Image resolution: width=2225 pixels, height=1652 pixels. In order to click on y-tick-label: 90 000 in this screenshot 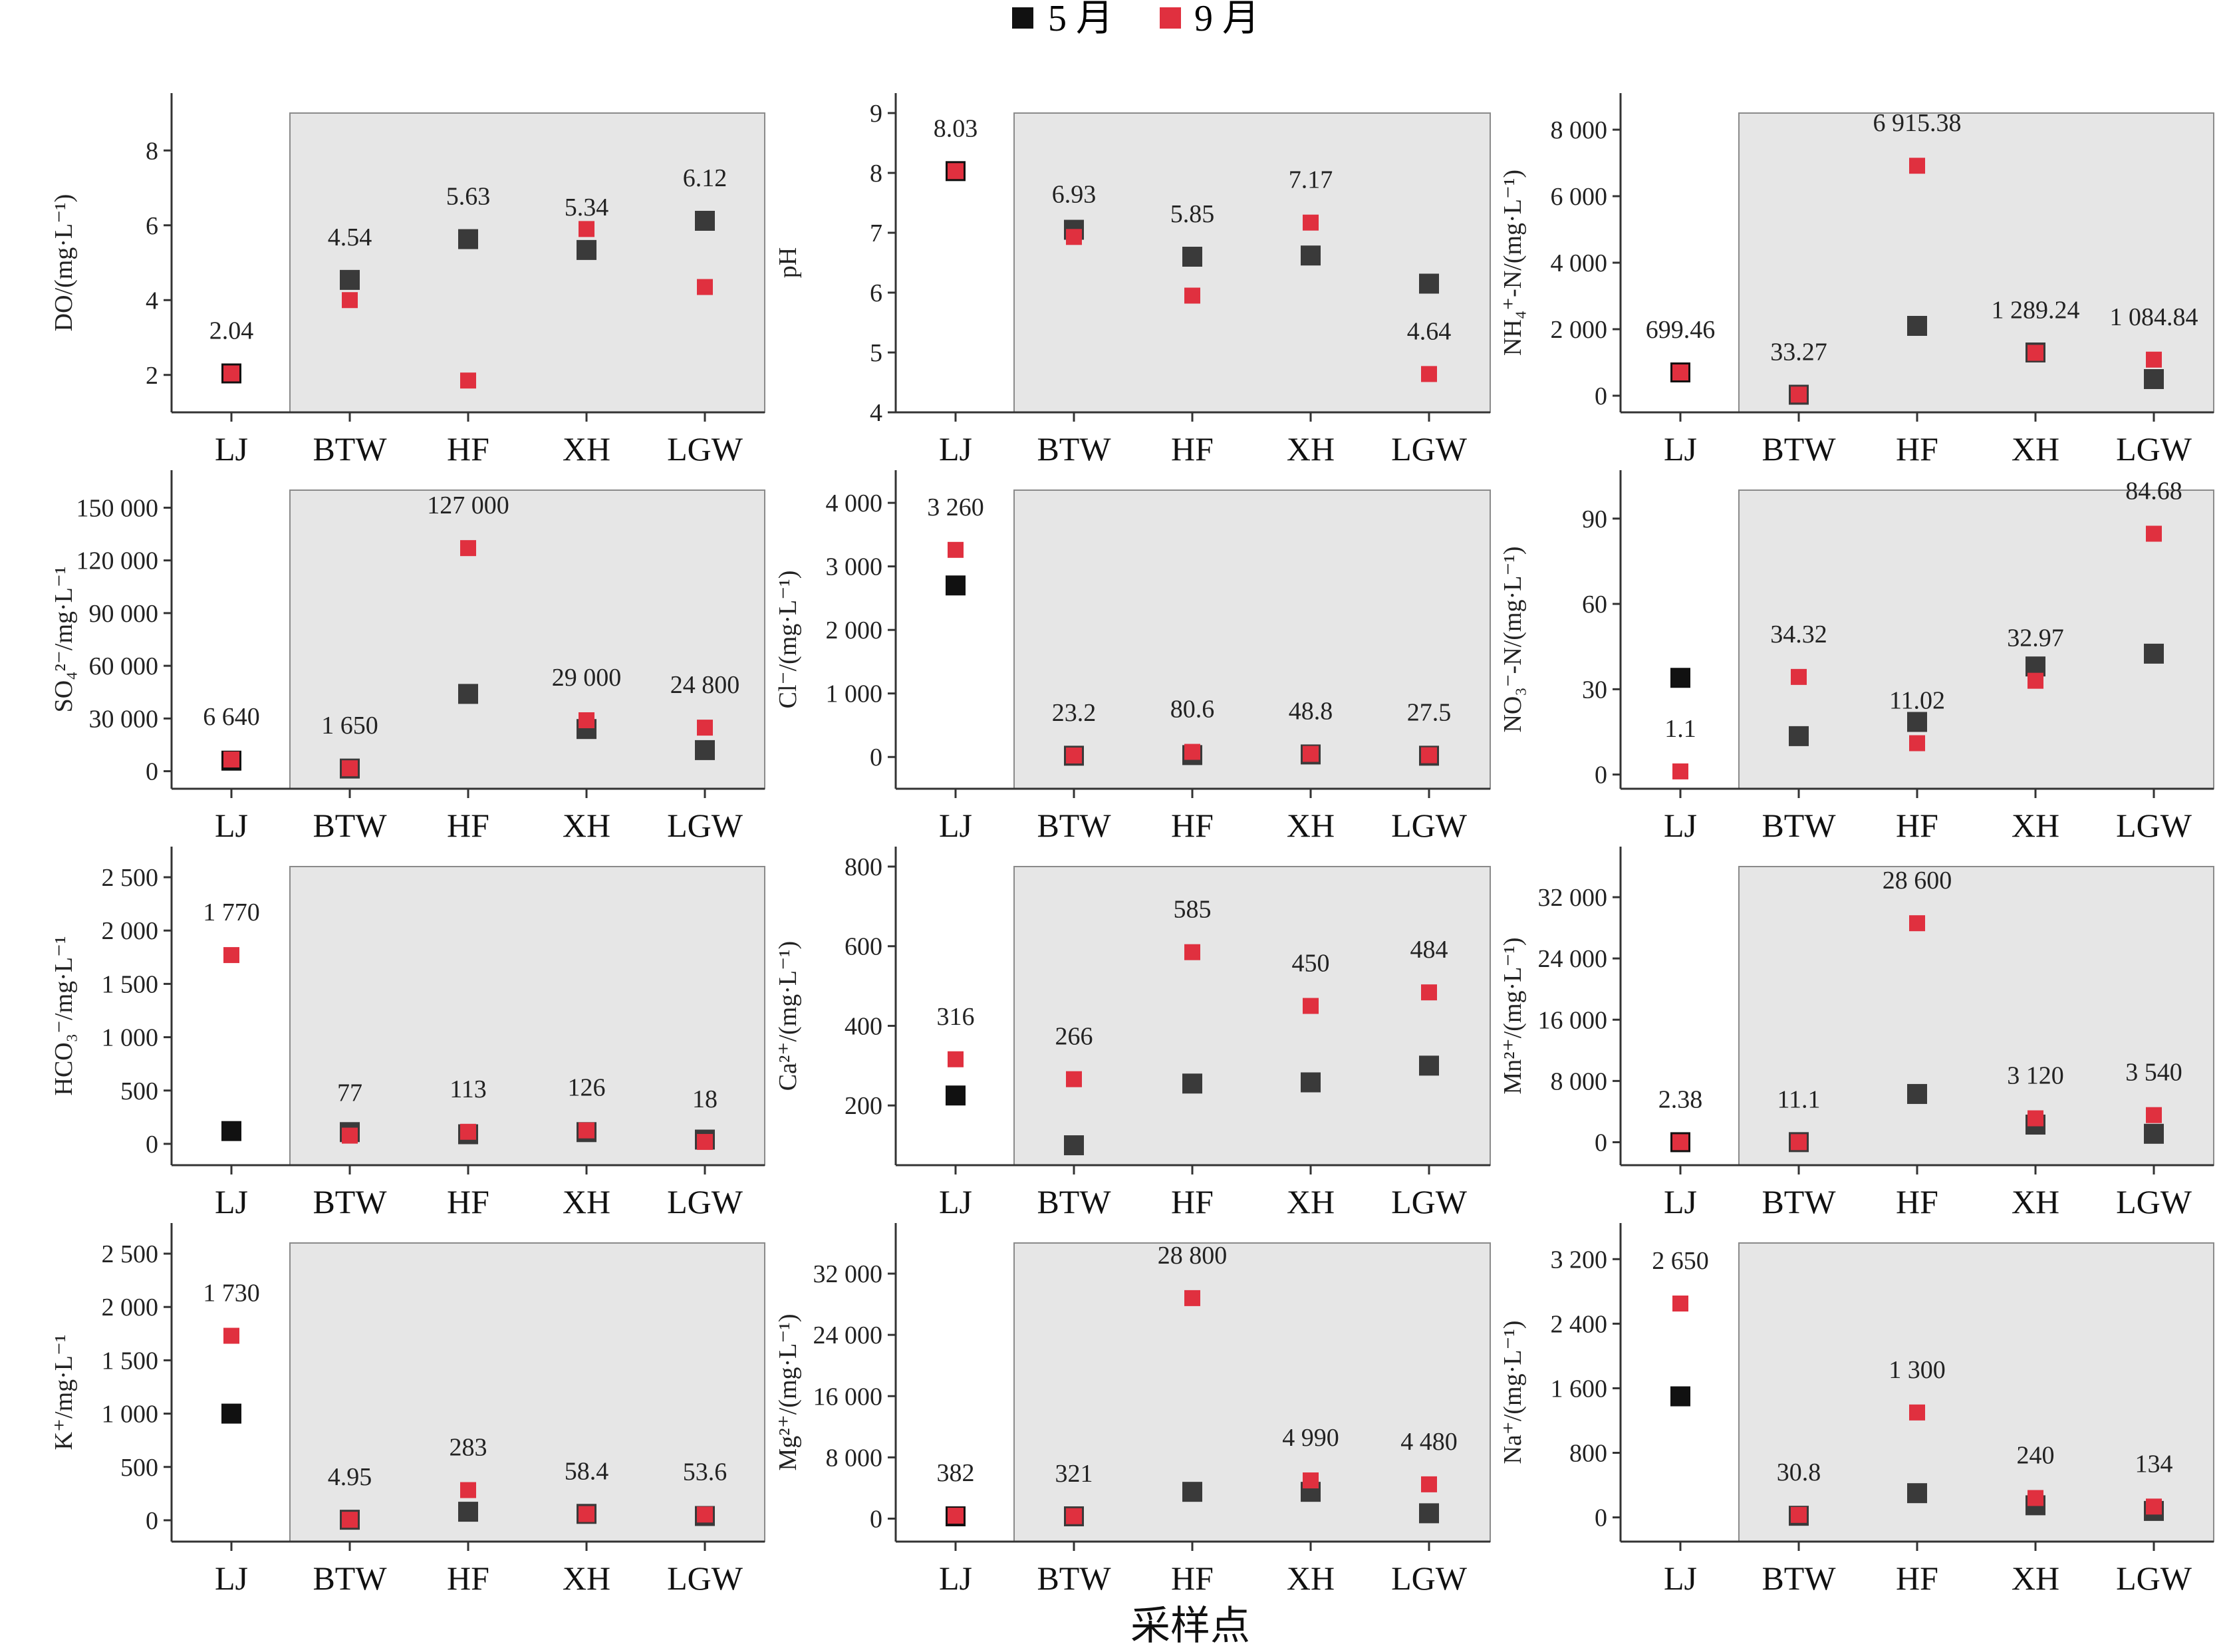, I will do `click(124, 614)`.